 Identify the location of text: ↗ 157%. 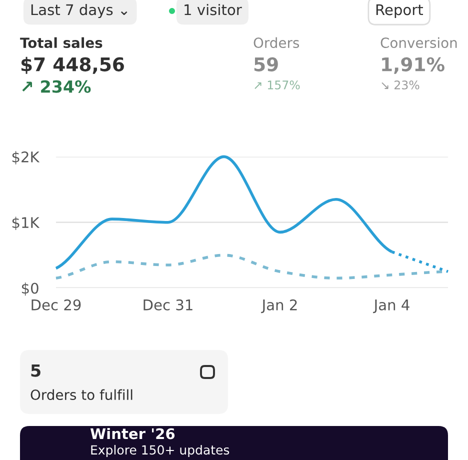
(277, 85).